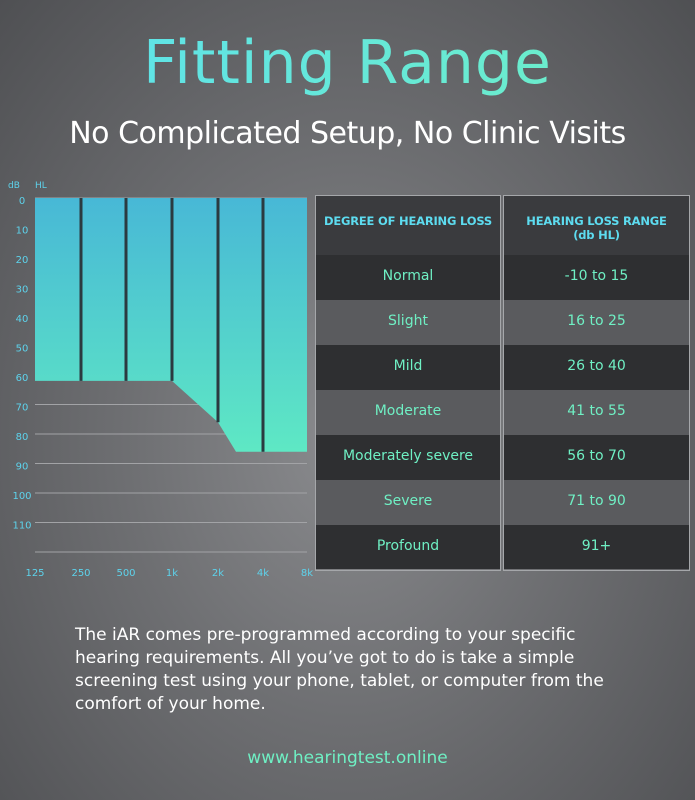  I want to click on table-cell-range: 41 to 55, so click(596, 411).